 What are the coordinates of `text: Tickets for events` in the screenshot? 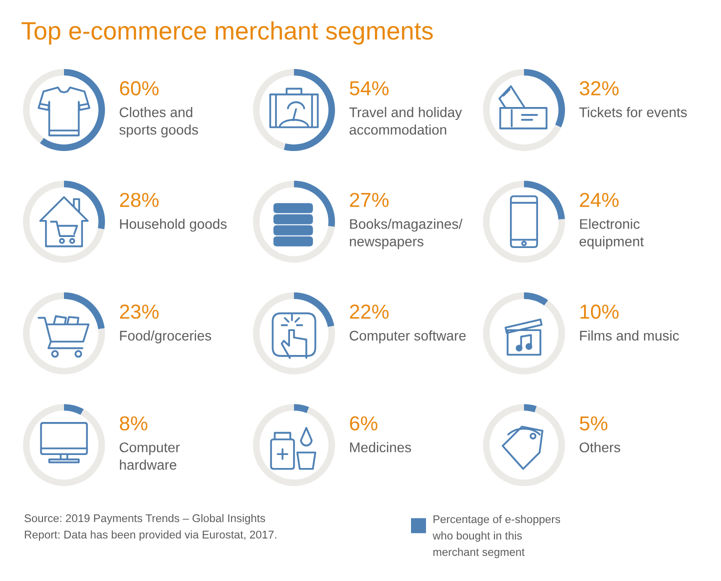 It's located at (633, 112).